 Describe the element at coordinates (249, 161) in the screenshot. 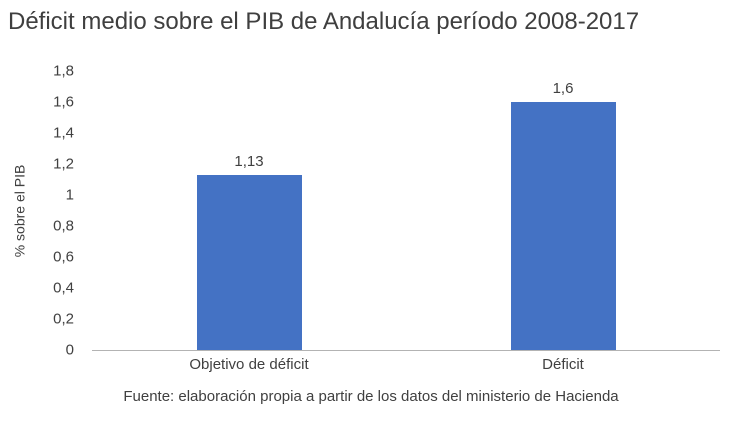

I see `bar-value-label: 1,13` at that location.